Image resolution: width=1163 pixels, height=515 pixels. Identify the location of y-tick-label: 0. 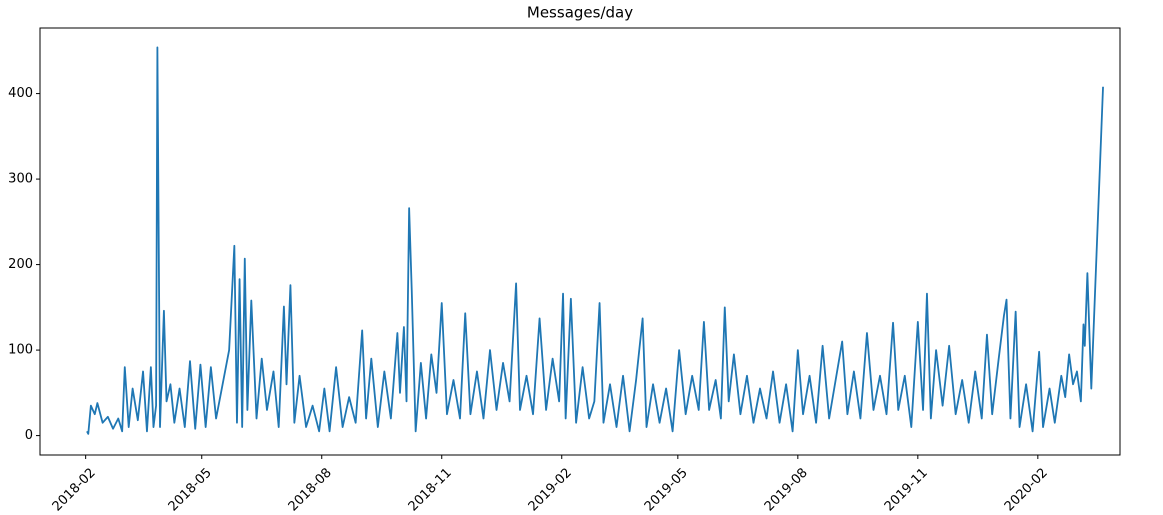
(29, 435).